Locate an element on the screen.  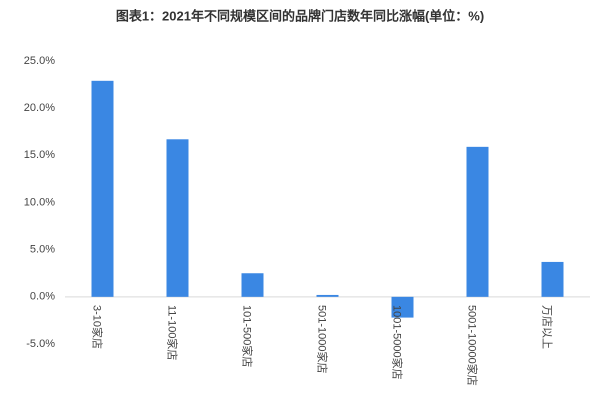
y-tick-label: 25.0% is located at coordinates (39, 61).